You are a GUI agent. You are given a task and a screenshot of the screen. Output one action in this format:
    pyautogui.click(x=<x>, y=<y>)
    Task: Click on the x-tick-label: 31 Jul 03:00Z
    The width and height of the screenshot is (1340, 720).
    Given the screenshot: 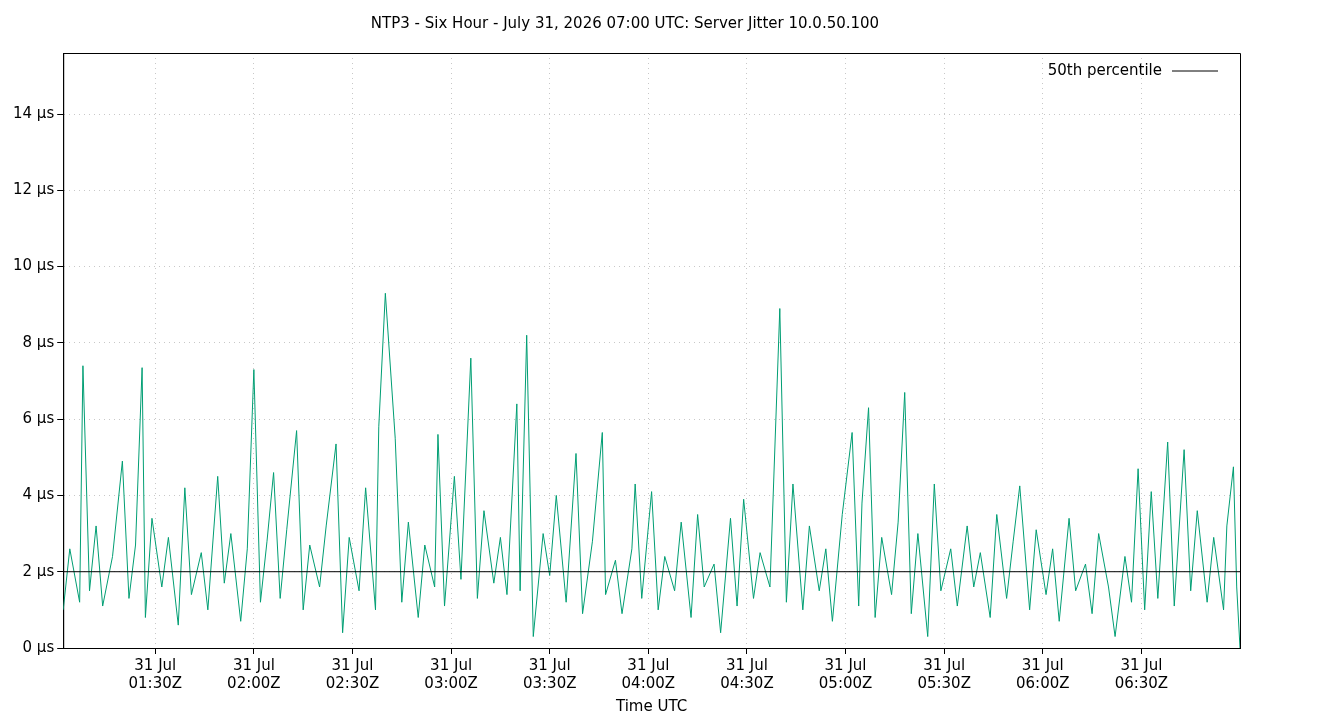 What is the action you would take?
    pyautogui.click(x=451, y=673)
    